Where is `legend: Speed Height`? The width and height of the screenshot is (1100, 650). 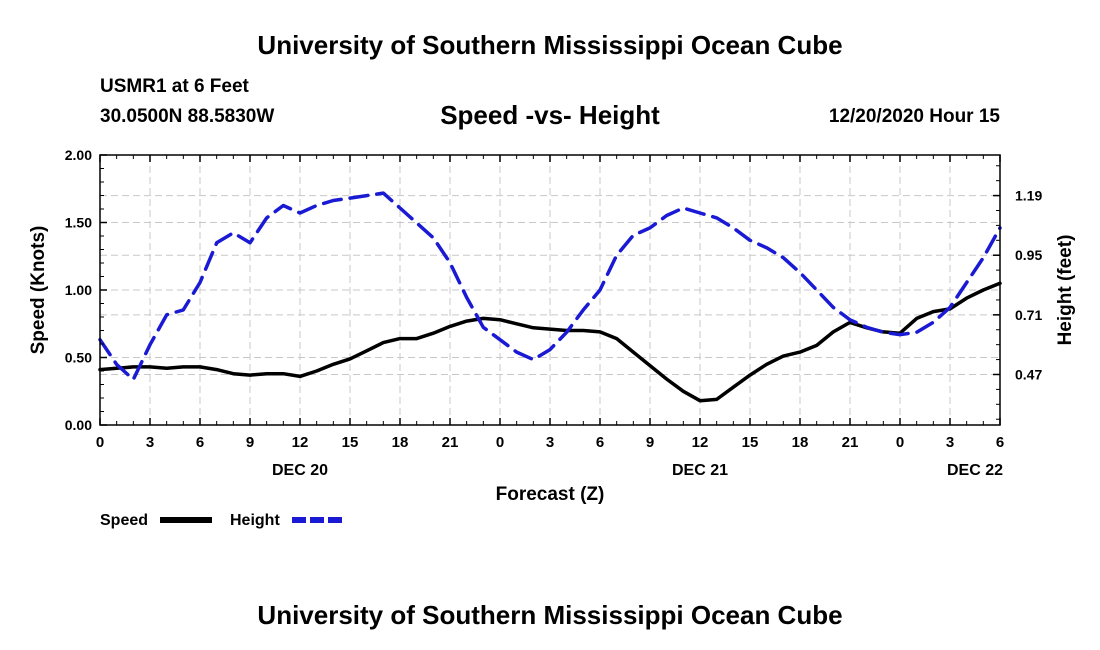 legend: Speed Height is located at coordinates (221, 520).